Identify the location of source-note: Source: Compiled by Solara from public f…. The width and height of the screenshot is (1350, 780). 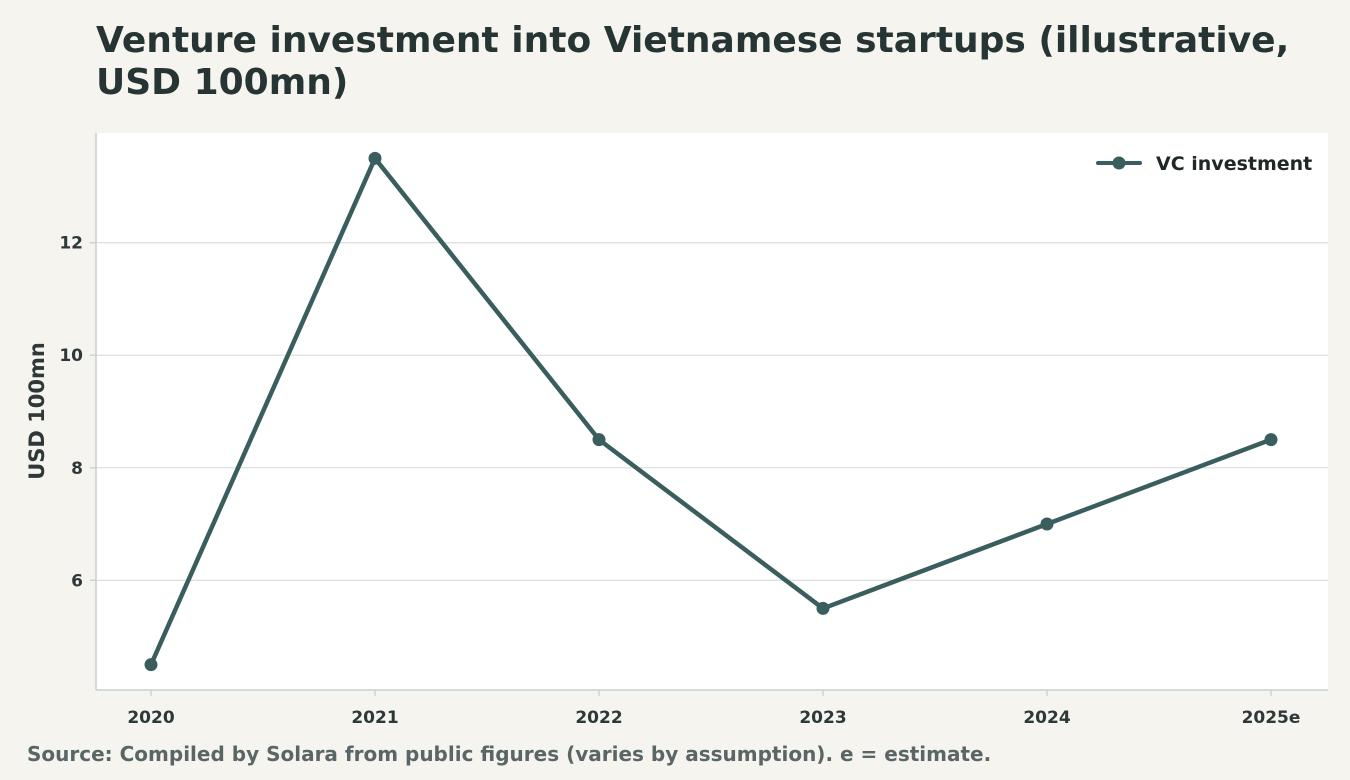
(509, 754).